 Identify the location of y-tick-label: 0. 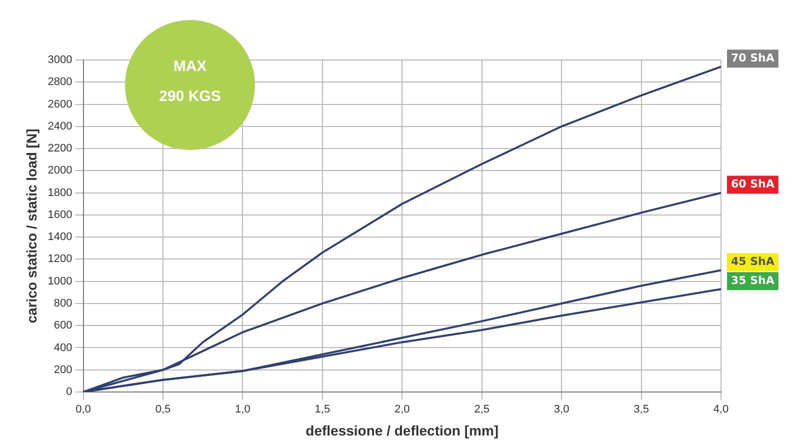
(69, 392).